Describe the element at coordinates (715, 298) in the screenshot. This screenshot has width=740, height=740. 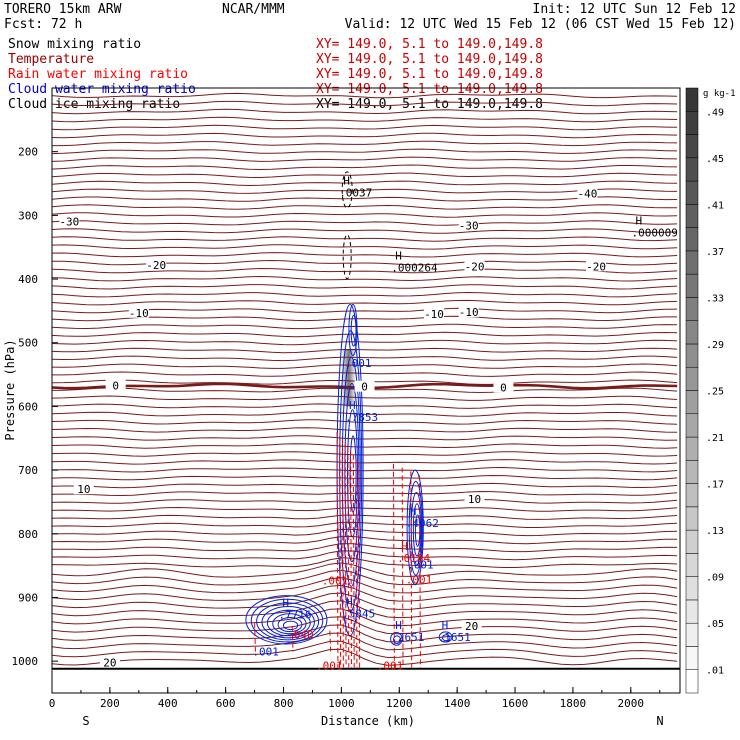
I see `colorbar-tick-label: .33` at that location.